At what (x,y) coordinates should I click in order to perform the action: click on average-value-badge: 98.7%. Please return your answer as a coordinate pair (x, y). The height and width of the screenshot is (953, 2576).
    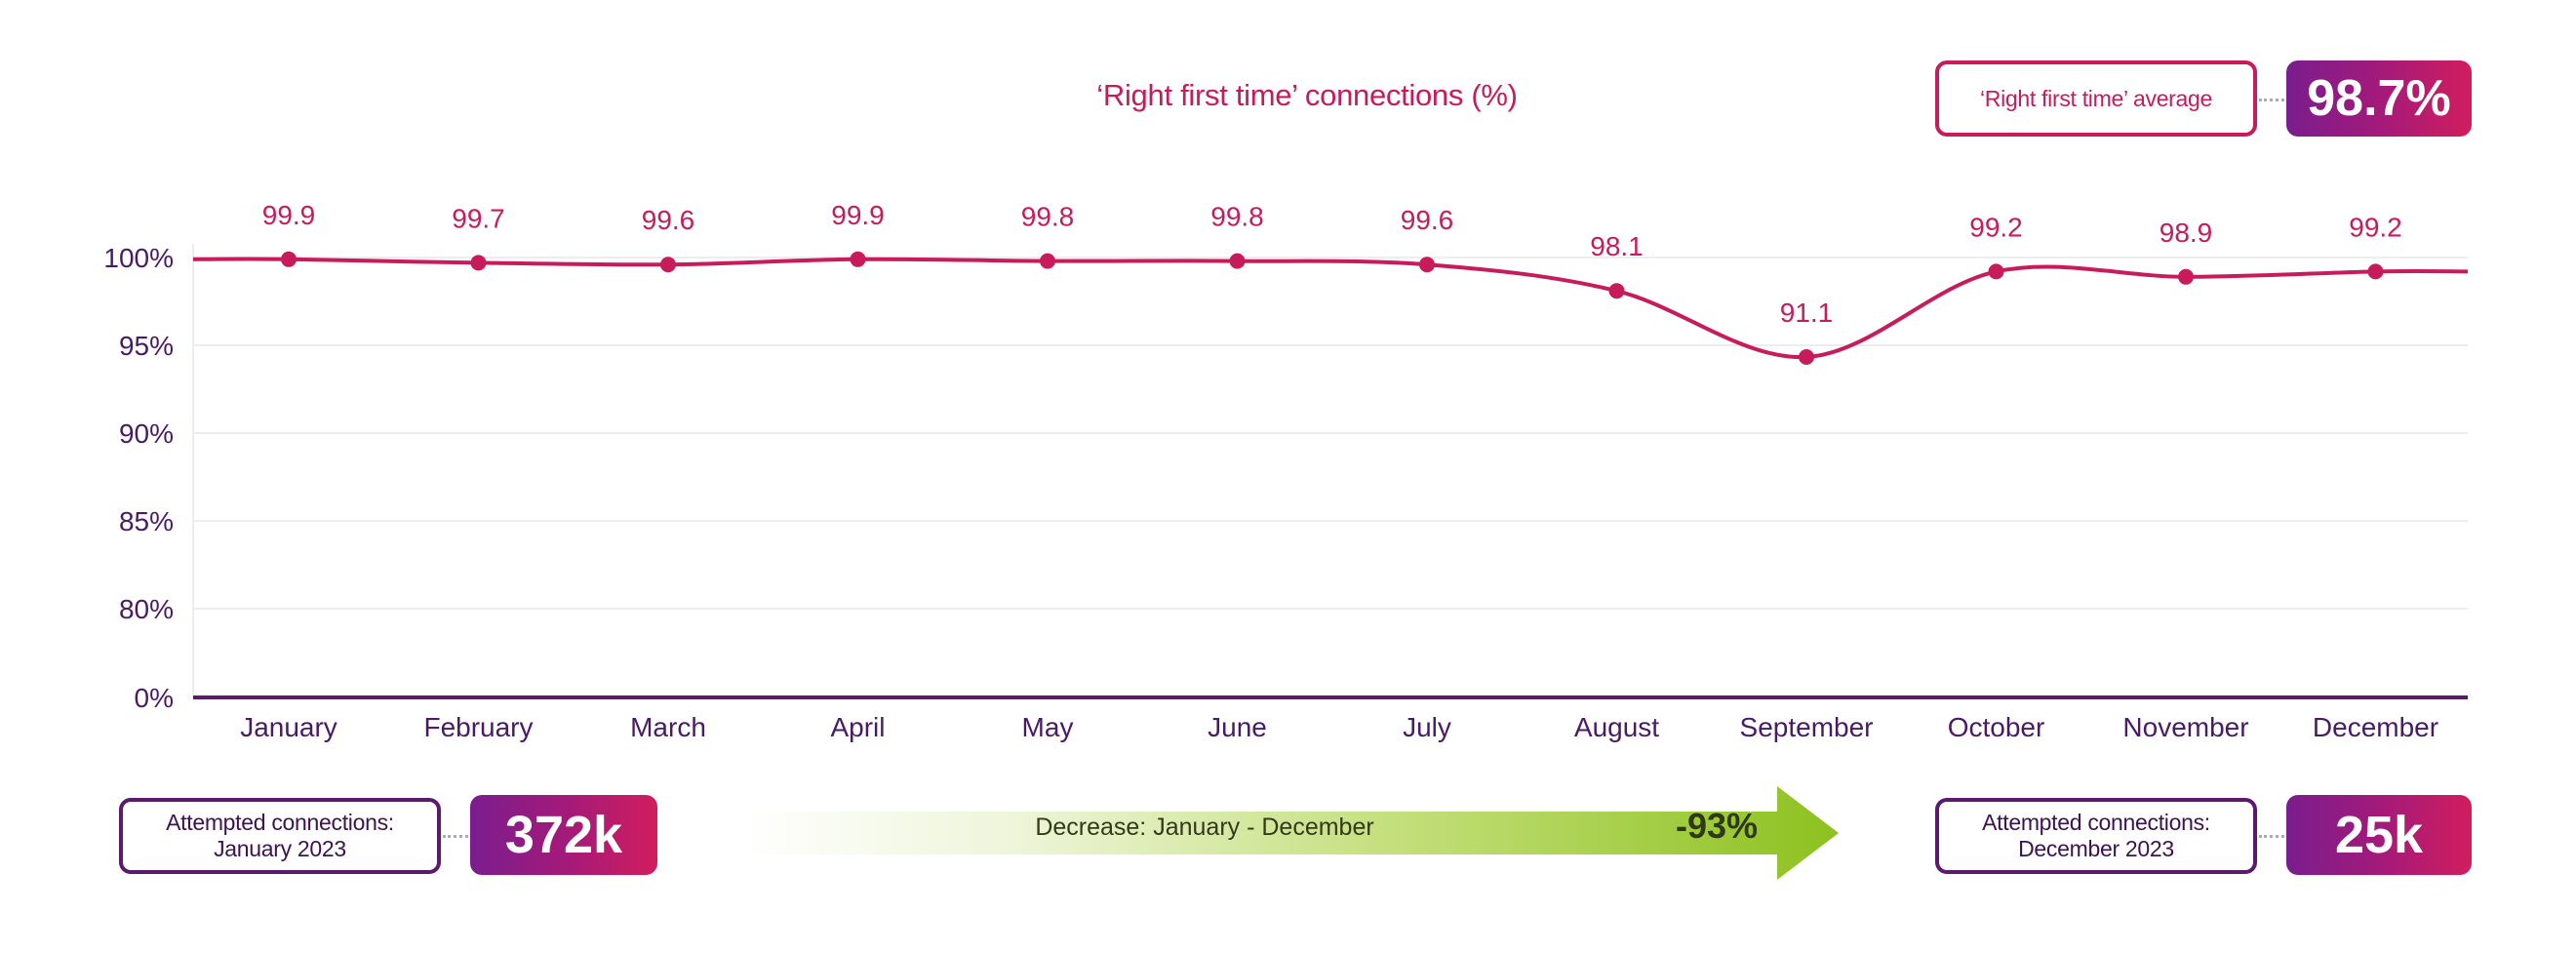
    Looking at the image, I should click on (2379, 98).